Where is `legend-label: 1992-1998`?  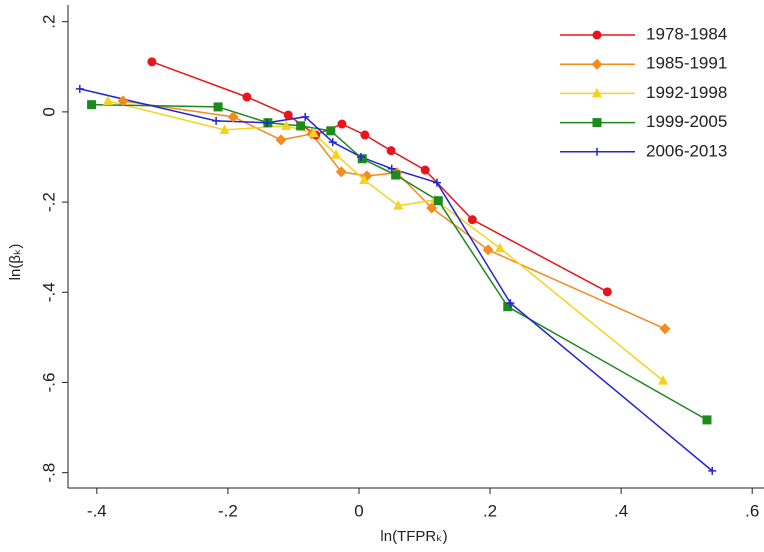 legend-label: 1992-1998 is located at coordinates (686, 92).